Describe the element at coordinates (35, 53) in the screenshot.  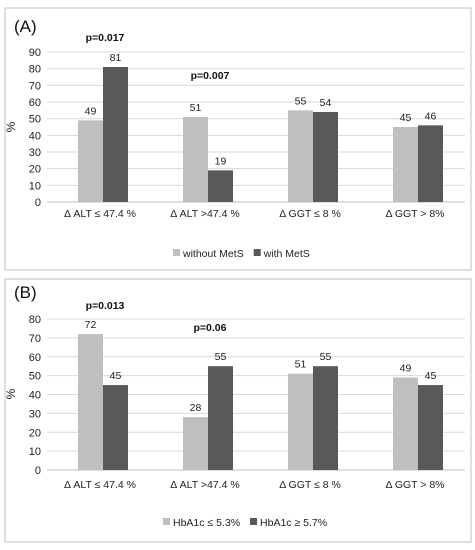
I see `y-tick-label: 90` at that location.